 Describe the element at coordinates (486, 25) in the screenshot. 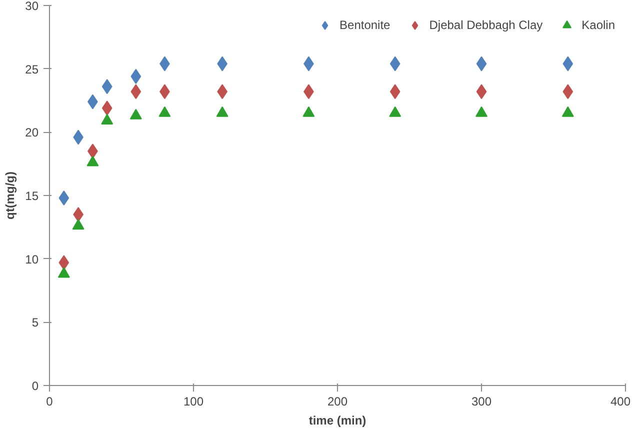

I see `legend-label: Djebal Debbagh Clay` at that location.